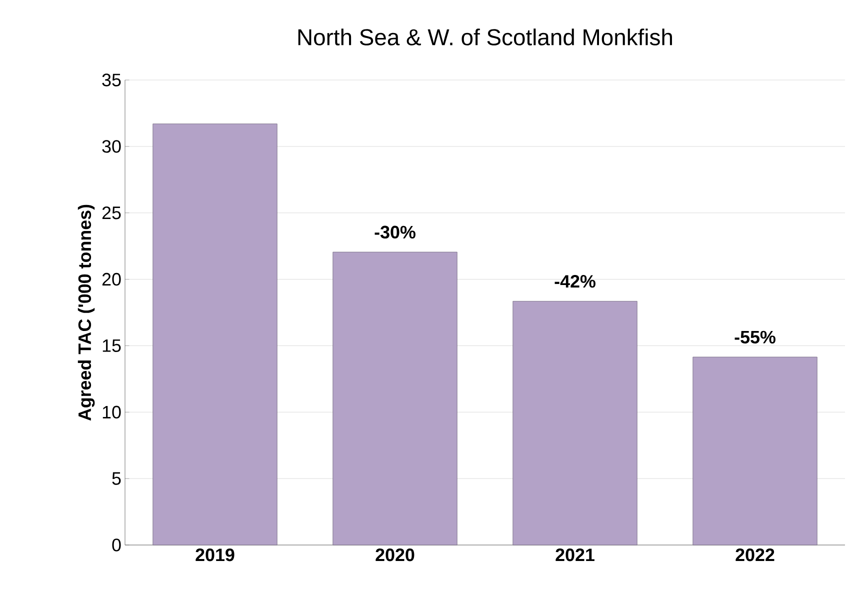  What do you see at coordinates (575, 555) in the screenshot?
I see `x-tick-label: 2021` at bounding box center [575, 555].